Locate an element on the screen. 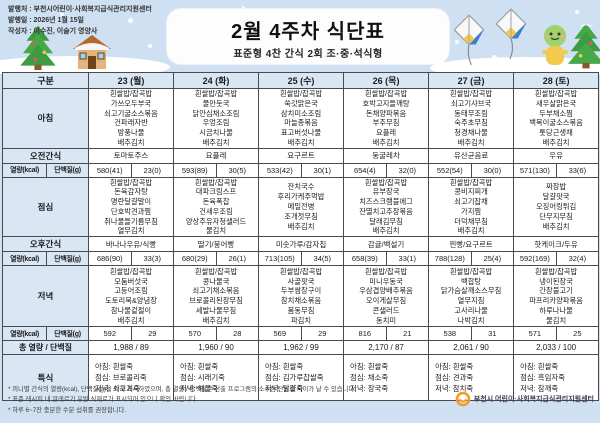  protein-value: 30(1) is located at coordinates (322, 170).